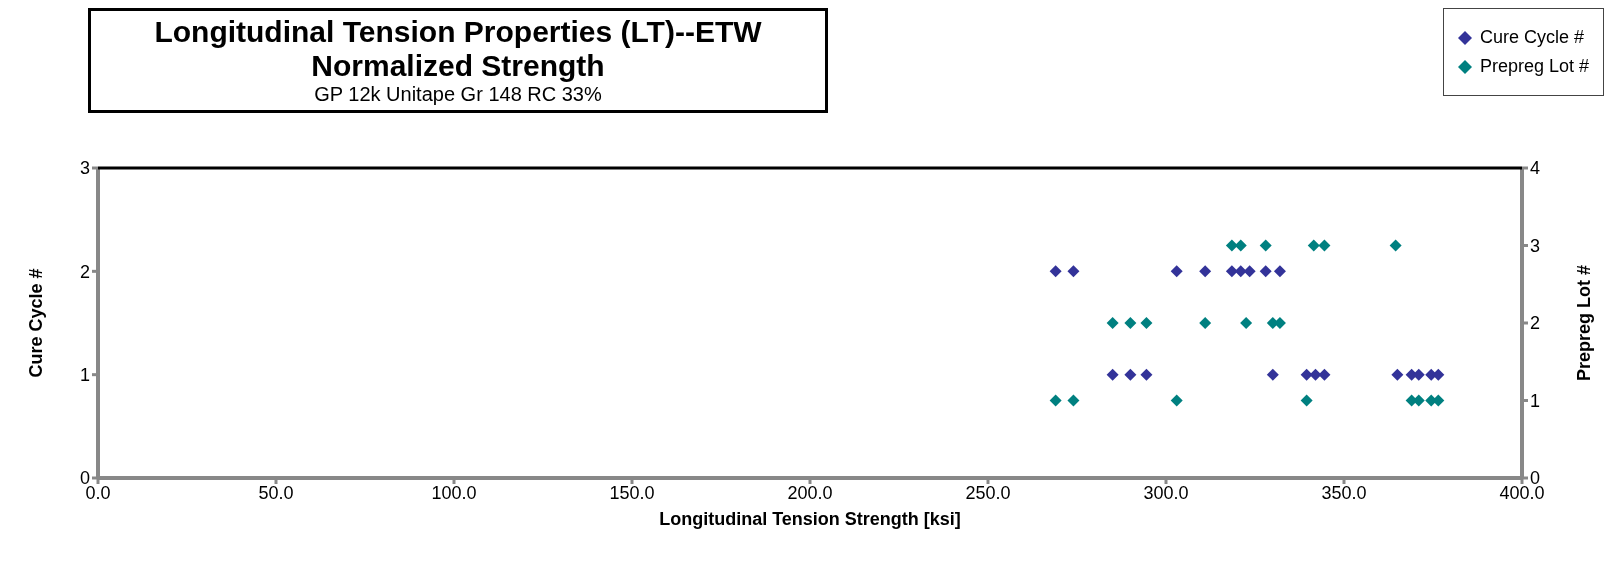 This screenshot has width=1620, height=561. Describe the element at coordinates (1535, 168) in the screenshot. I see `y2-tick-label: 4` at that location.